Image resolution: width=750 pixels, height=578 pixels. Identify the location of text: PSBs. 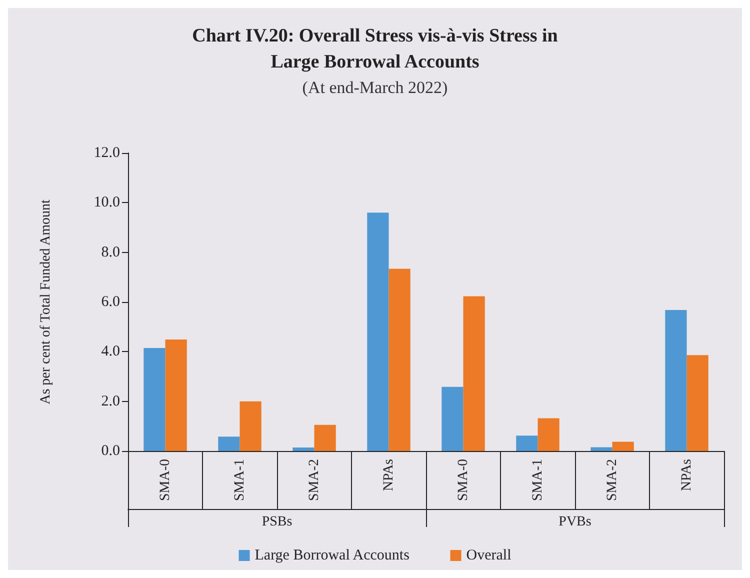
(277, 522).